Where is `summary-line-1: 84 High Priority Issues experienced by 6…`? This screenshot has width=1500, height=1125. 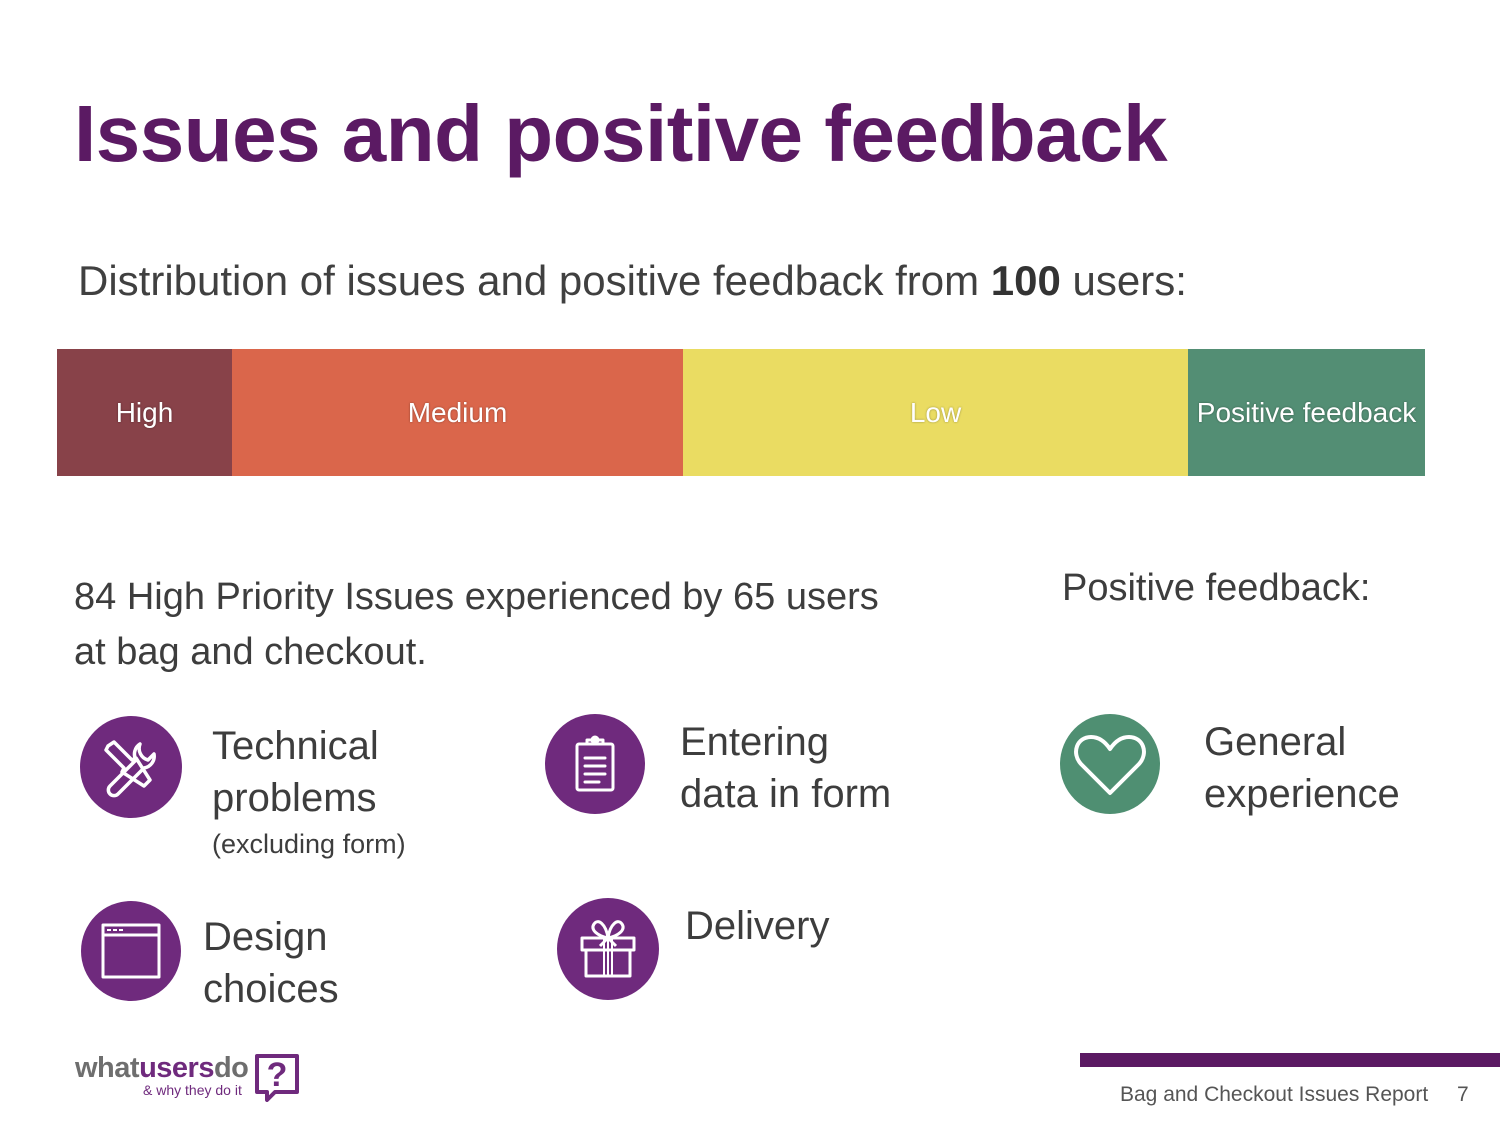 summary-line-1: 84 High Priority Issues experienced by 6… is located at coordinates (476, 597).